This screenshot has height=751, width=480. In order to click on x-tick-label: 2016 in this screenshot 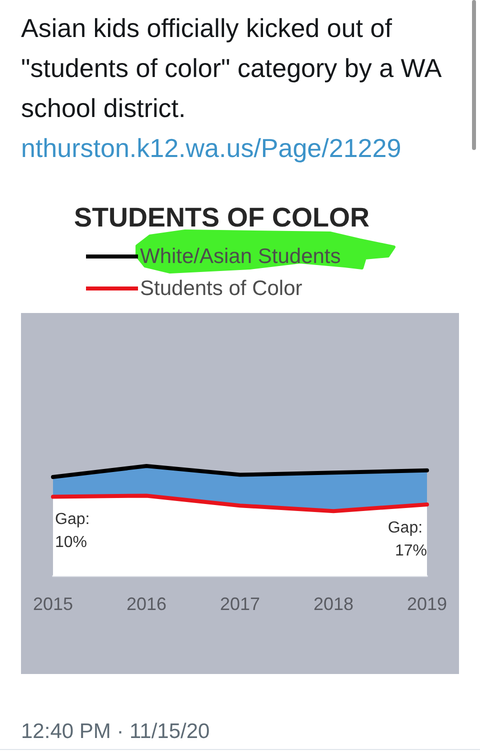, I will do `click(146, 604)`.